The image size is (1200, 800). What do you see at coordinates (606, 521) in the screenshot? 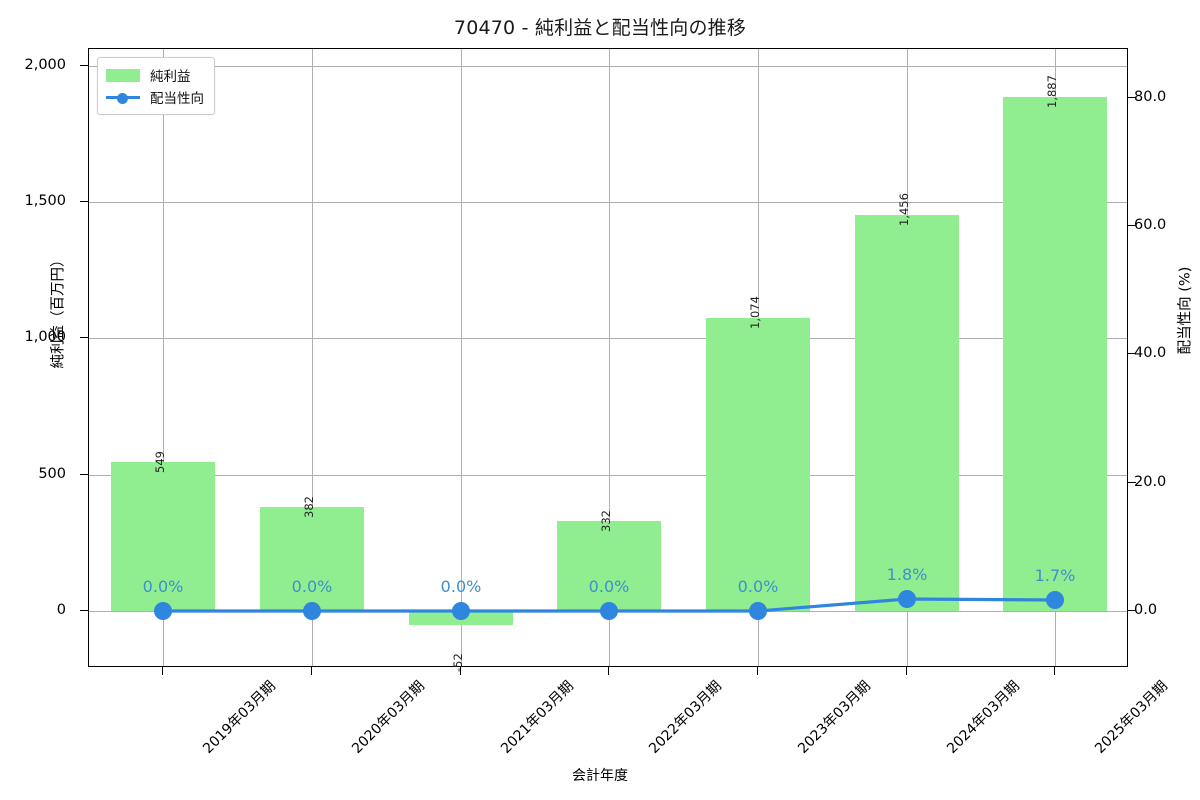
I see `bar-value-2022: 332` at bounding box center [606, 521].